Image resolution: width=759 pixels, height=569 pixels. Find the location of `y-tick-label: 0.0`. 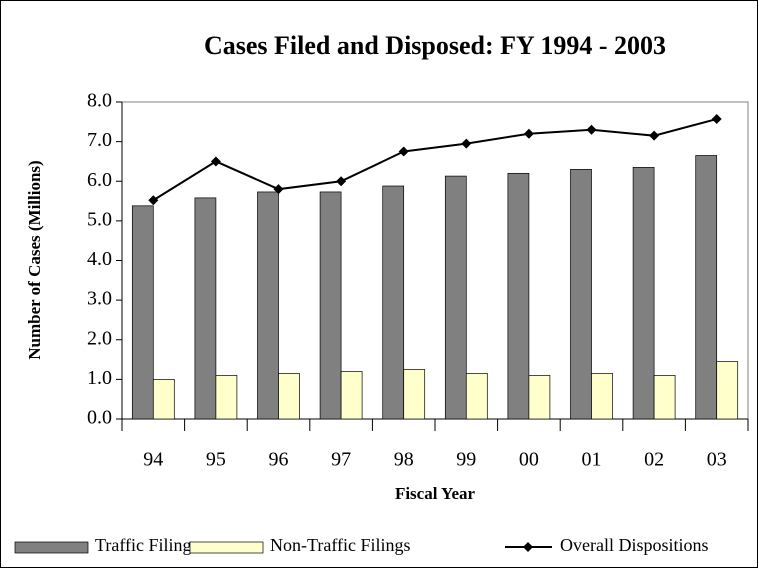

y-tick-label: 0.0 is located at coordinates (99, 418).